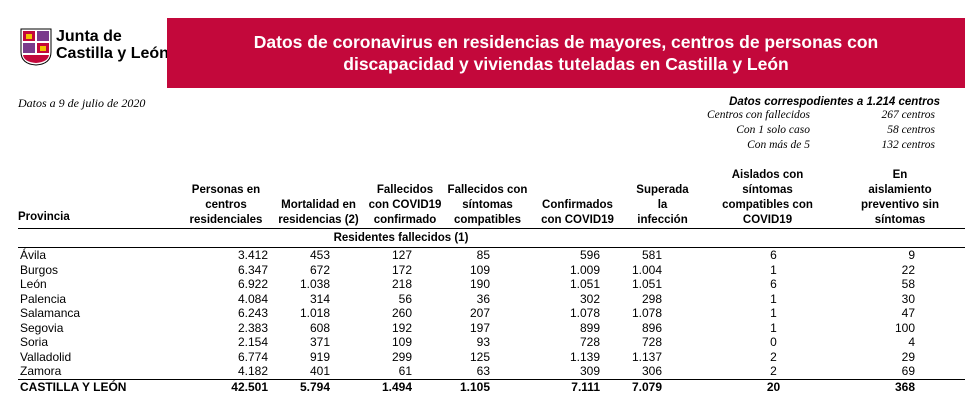 This screenshot has width=980, height=414. What do you see at coordinates (252, 327) in the screenshot?
I see `cell: 2.383` at bounding box center [252, 327].